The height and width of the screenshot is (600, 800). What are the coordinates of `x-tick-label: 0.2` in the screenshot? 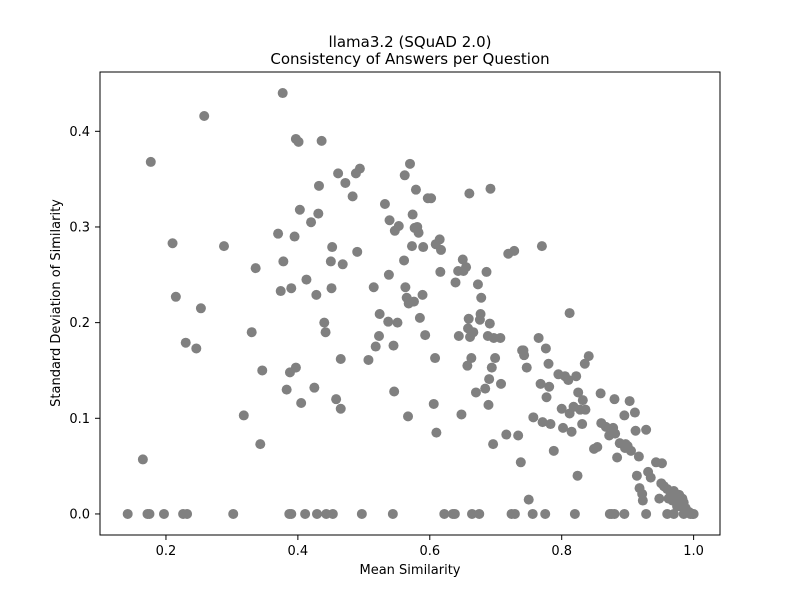 It's located at (166, 551).